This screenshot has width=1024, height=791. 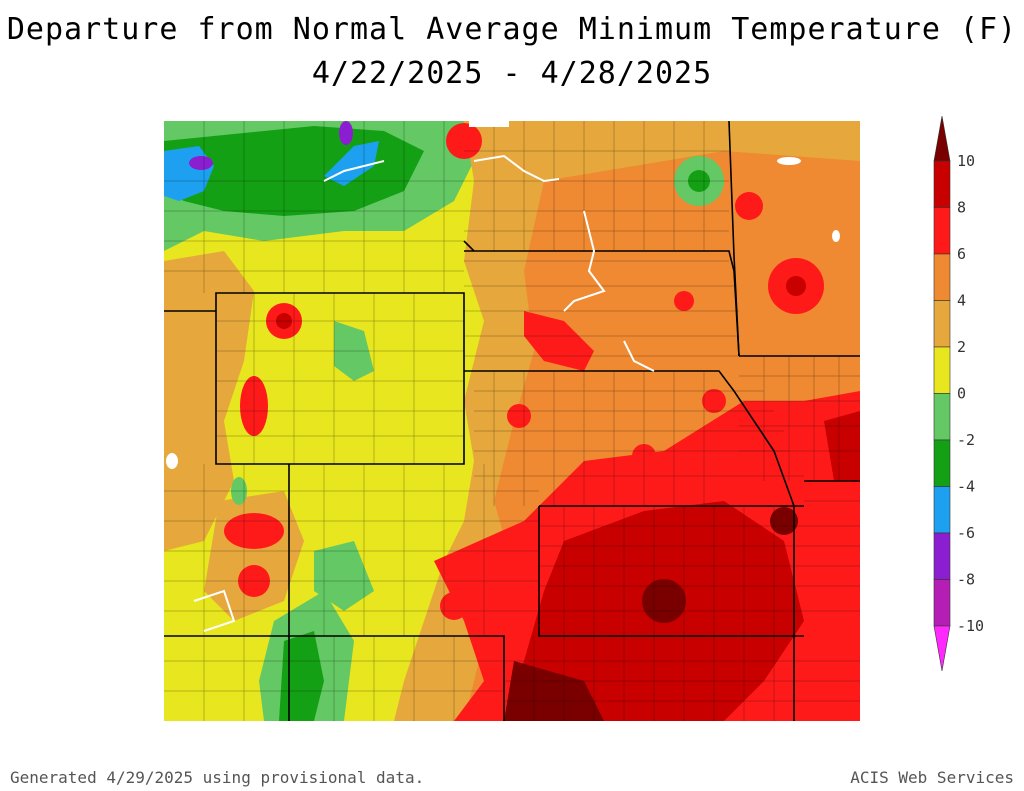 I want to click on legend-tick-label: -4, so click(x=966, y=487).